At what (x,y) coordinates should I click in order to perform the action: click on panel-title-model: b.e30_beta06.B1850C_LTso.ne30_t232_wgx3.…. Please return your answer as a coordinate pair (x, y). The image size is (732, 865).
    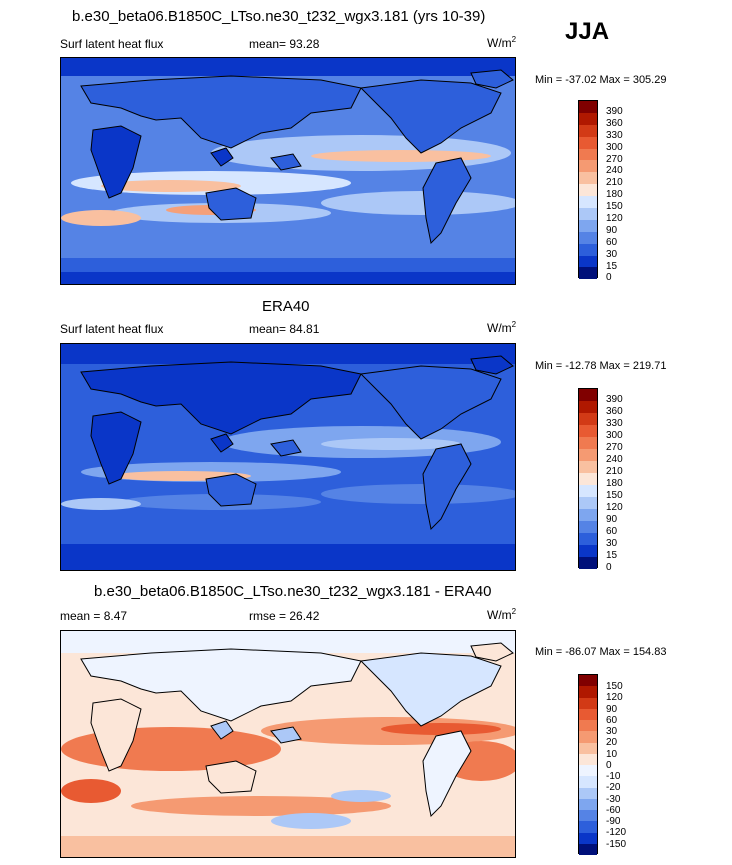
    Looking at the image, I should click on (279, 16).